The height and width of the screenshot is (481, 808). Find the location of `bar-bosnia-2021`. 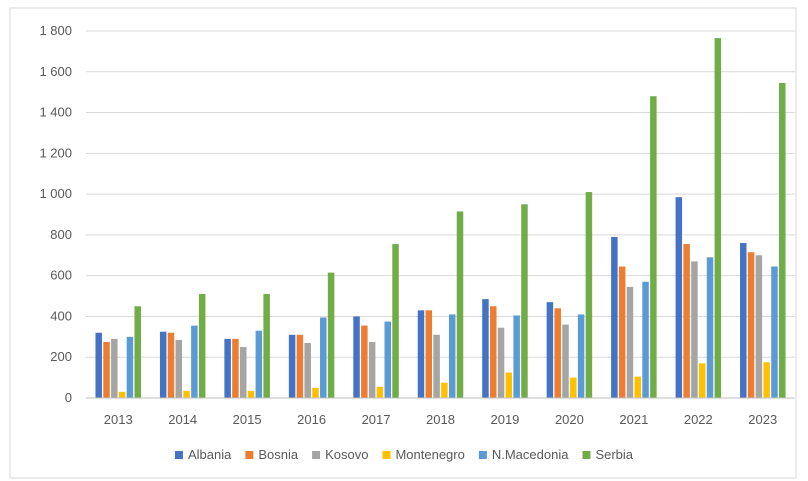

bar-bosnia-2021 is located at coordinates (622, 332).